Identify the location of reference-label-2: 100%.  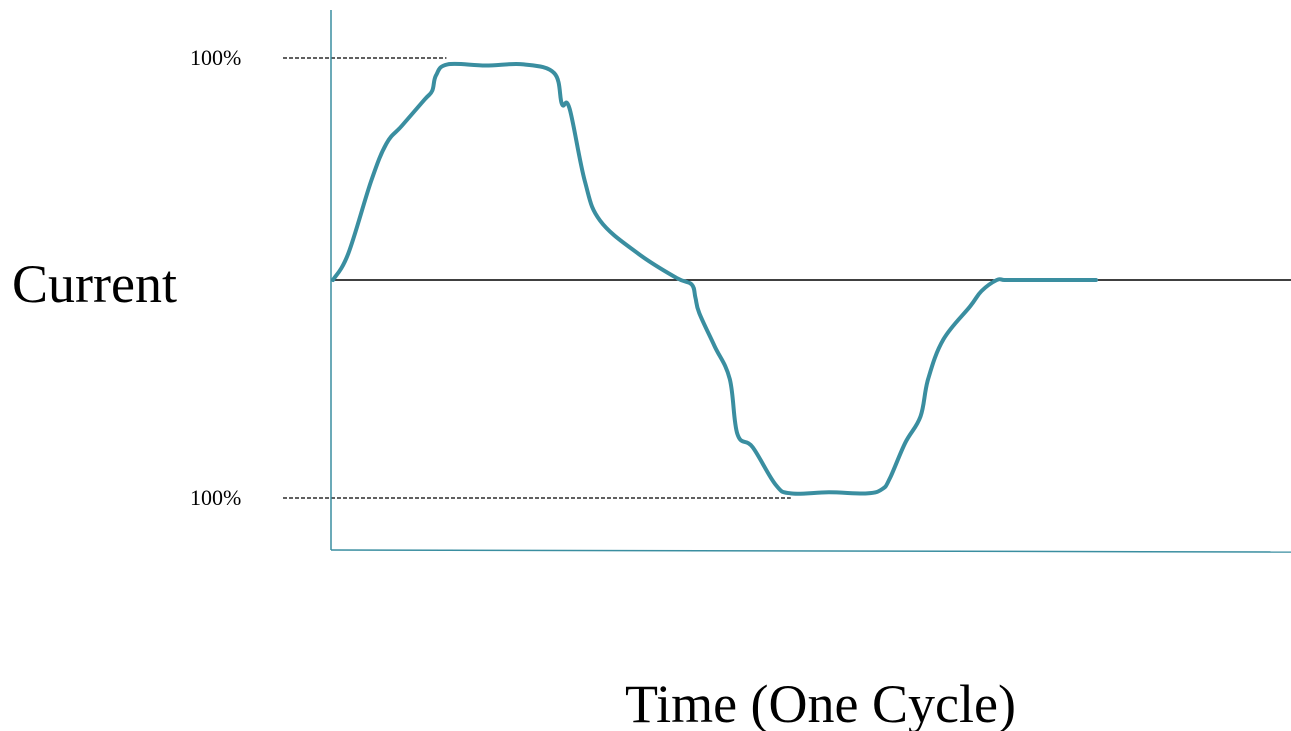
(215, 497).